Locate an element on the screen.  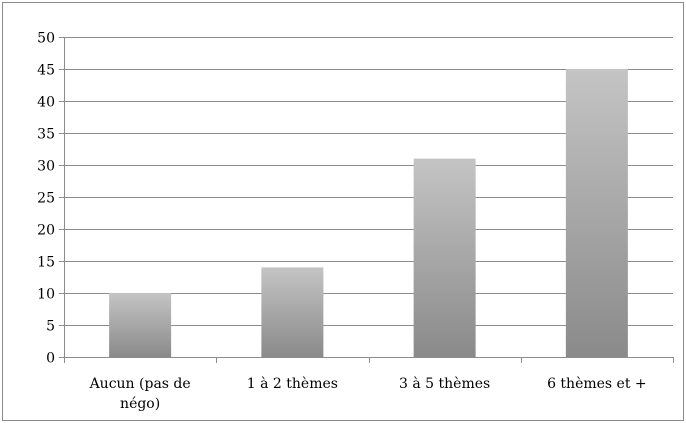
y-tick-label: 40 is located at coordinates (46, 103).